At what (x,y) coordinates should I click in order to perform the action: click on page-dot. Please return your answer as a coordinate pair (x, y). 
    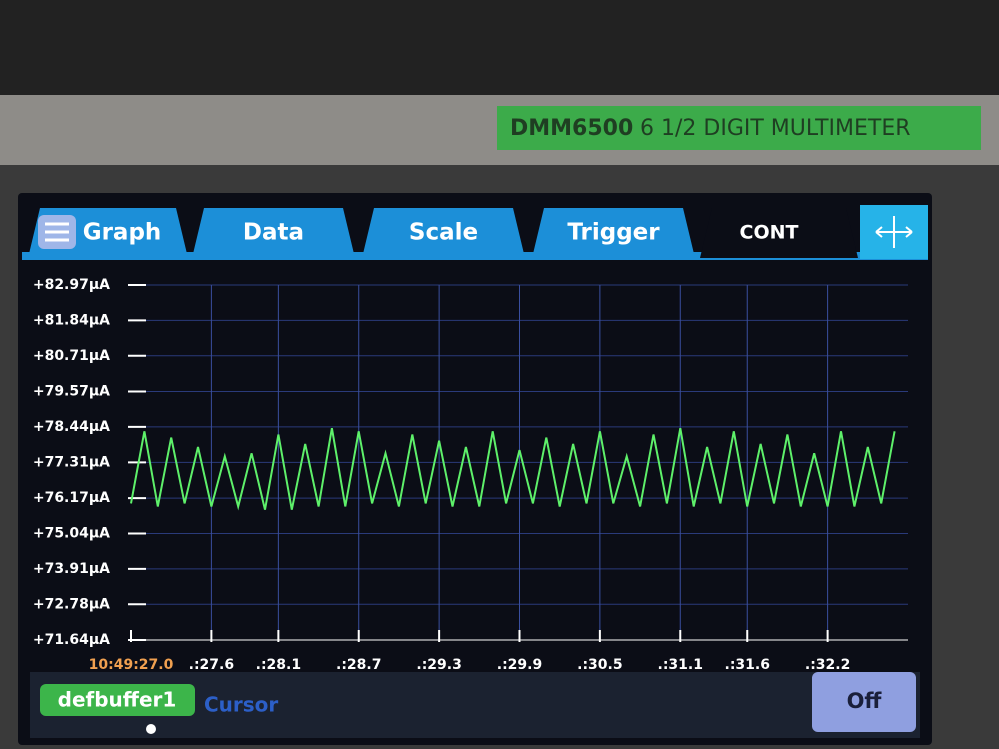
    Looking at the image, I should click on (151, 729).